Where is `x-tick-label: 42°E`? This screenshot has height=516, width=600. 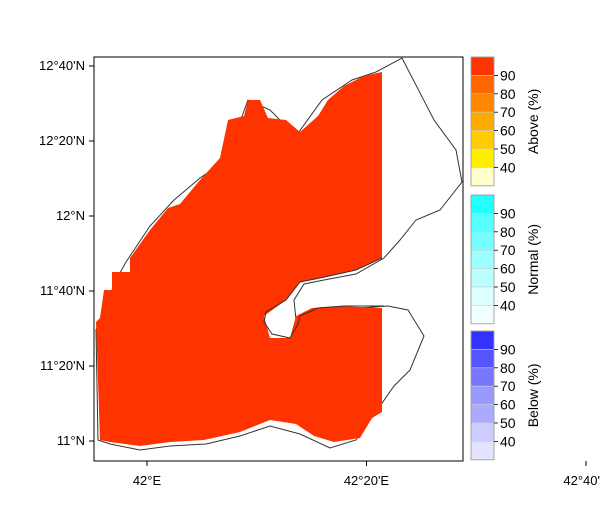
x-tick-label: 42°E is located at coordinates (147, 480).